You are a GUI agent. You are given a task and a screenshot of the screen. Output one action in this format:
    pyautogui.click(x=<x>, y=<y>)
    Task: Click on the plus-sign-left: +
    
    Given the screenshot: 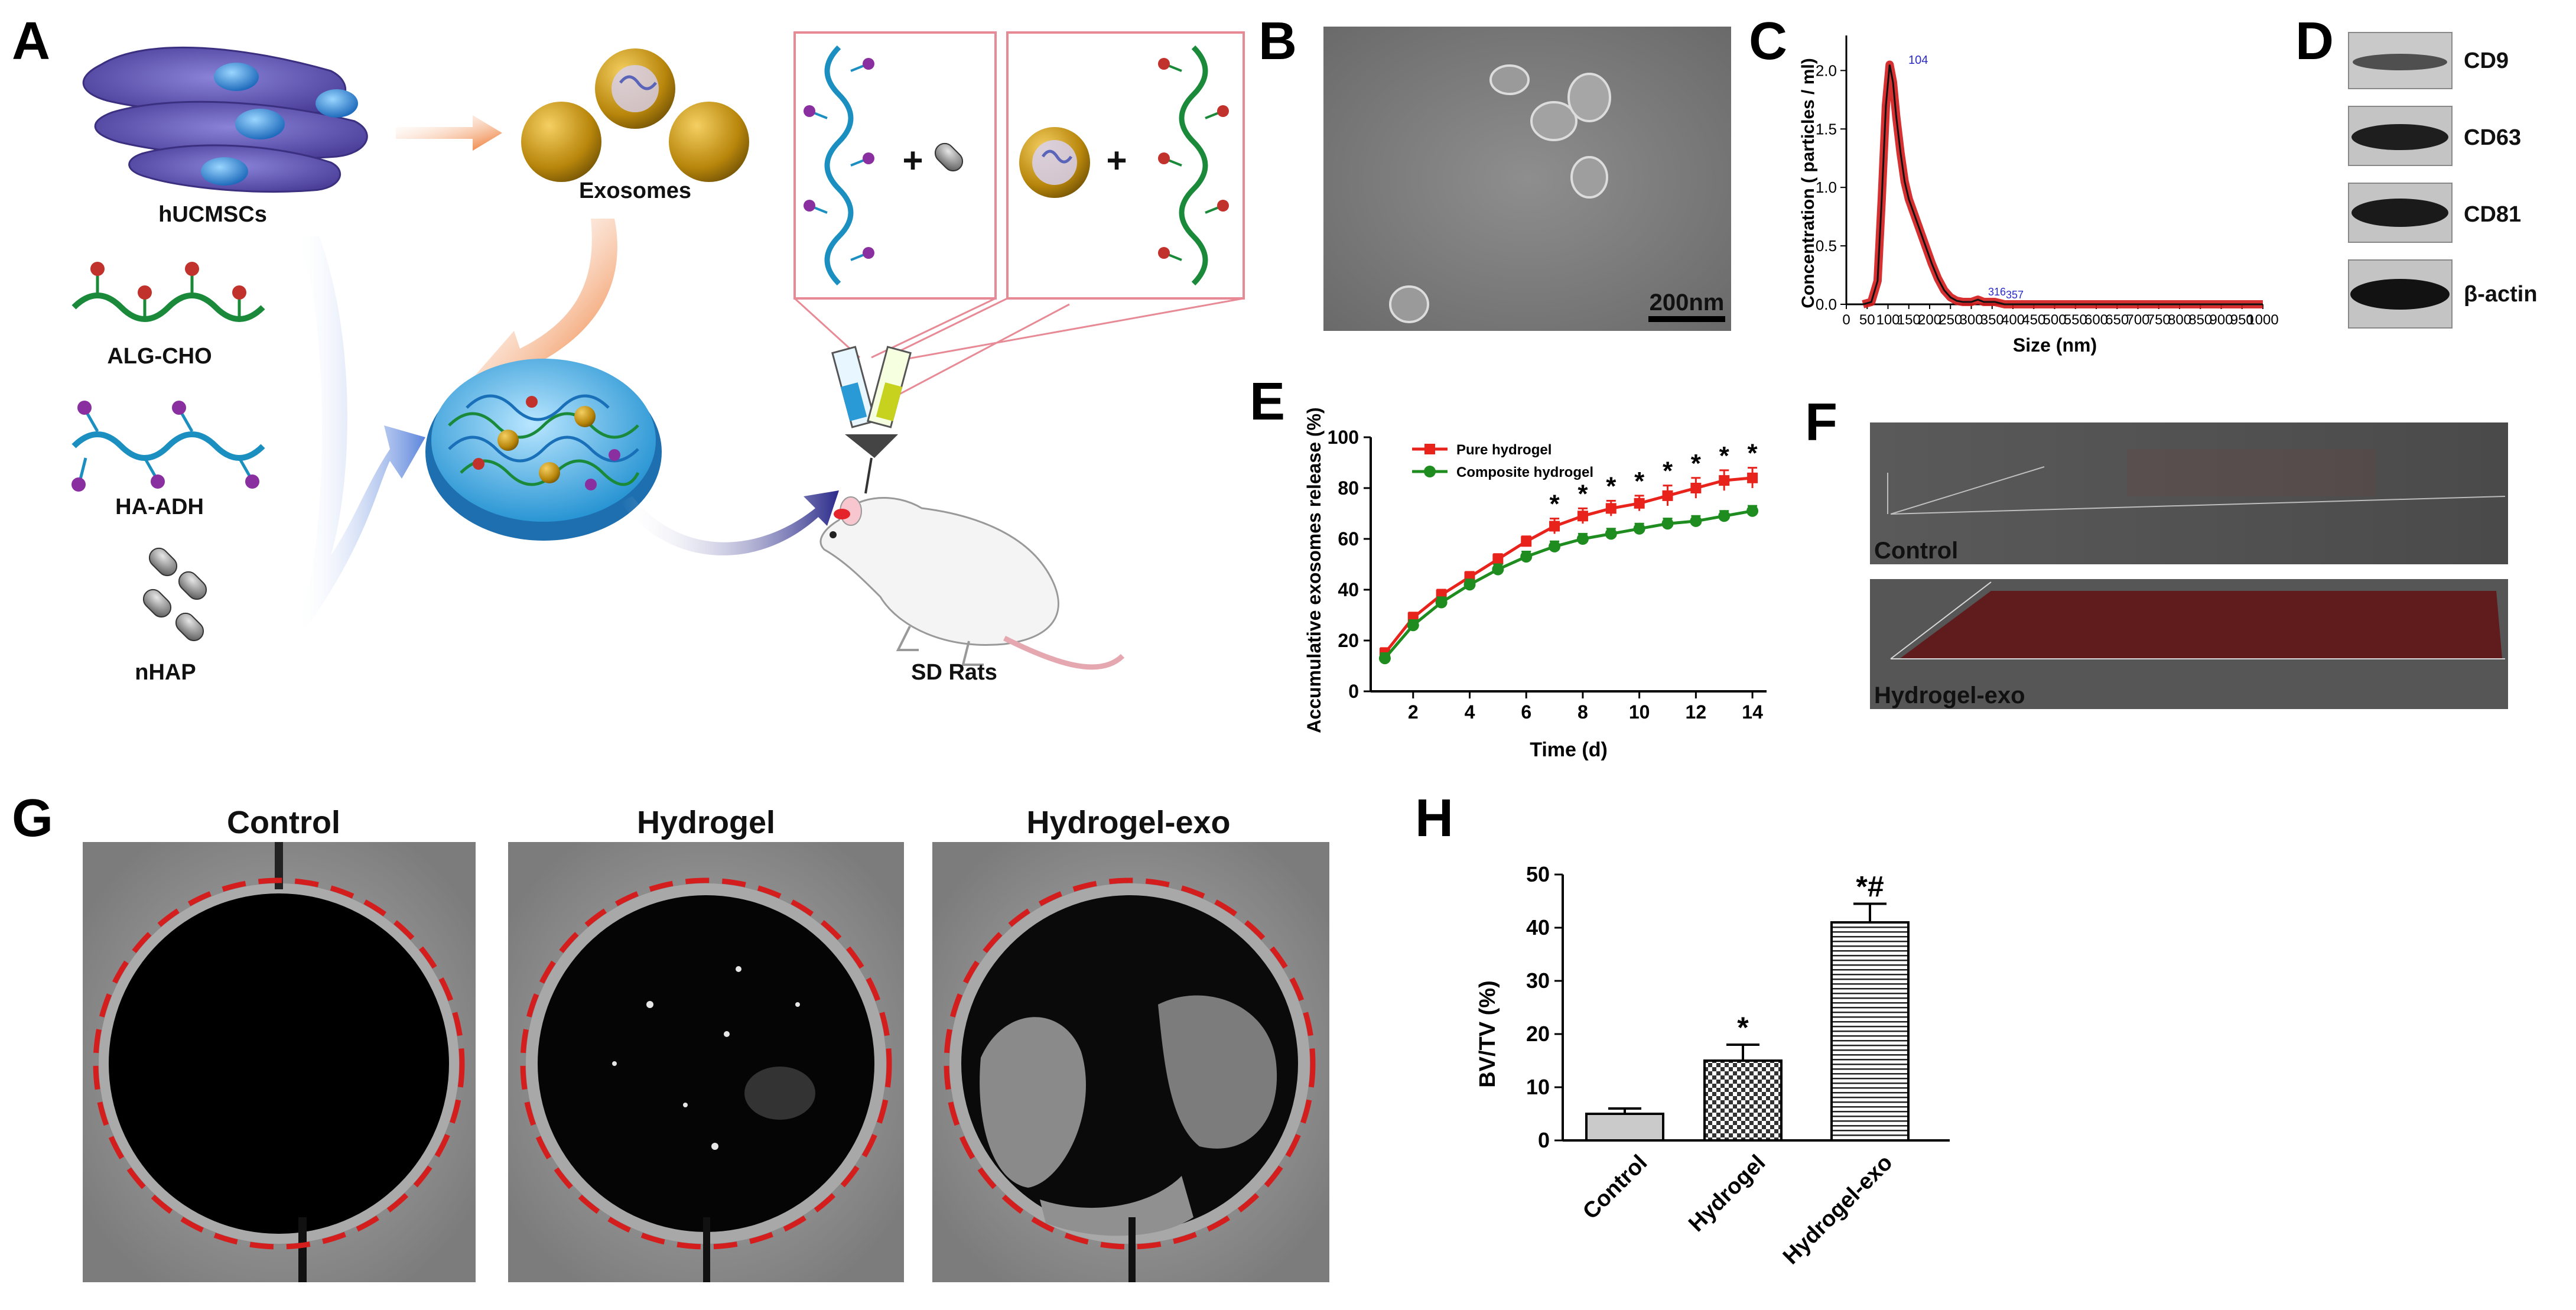 What is the action you would take?
    pyautogui.click(x=913, y=160)
    